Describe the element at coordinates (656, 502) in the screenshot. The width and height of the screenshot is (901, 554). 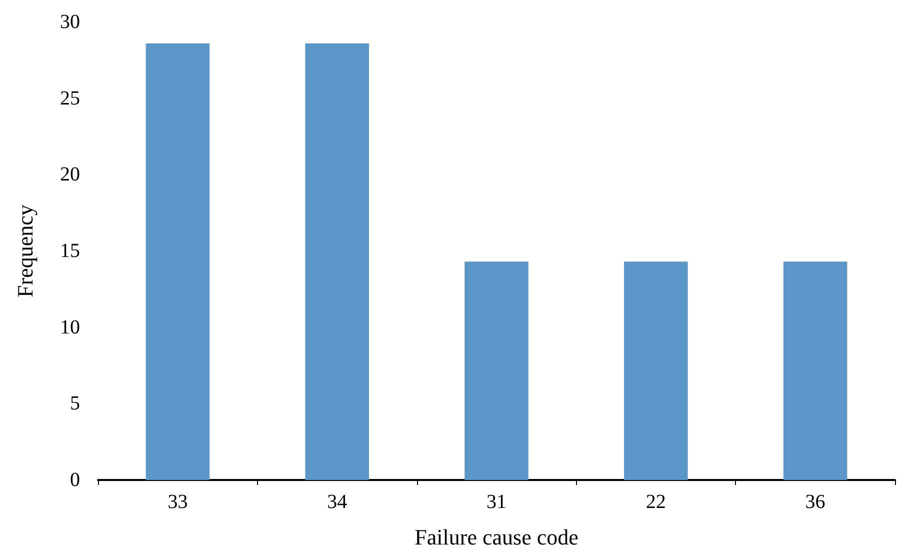
I see `x-tick-label: 22` at that location.